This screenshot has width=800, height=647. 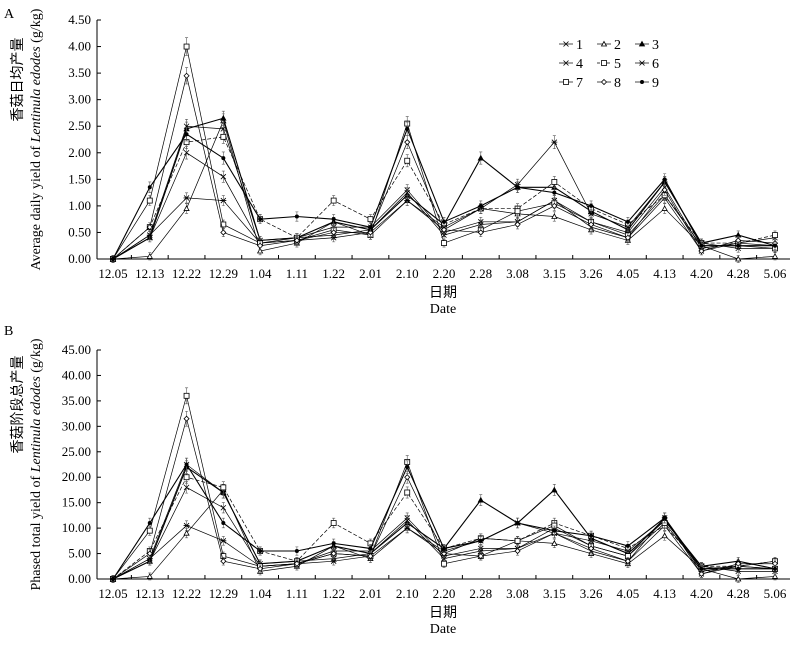 I want to click on x-axis-label-en: Date, so click(x=443, y=629).